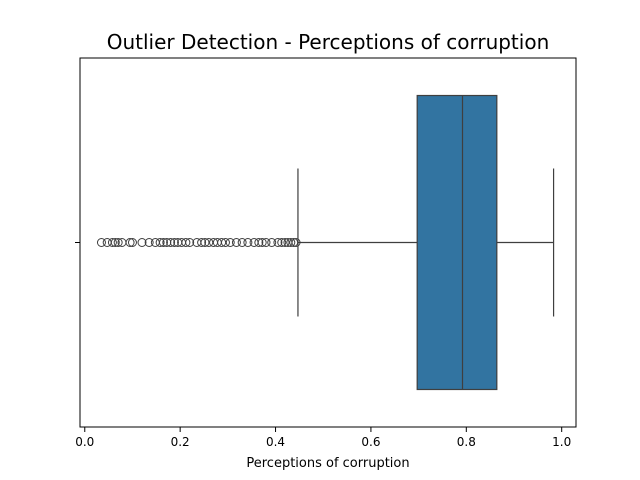 This screenshot has height=480, width=640. Describe the element at coordinates (275, 442) in the screenshot. I see `x-tick-label: 0.4` at that location.